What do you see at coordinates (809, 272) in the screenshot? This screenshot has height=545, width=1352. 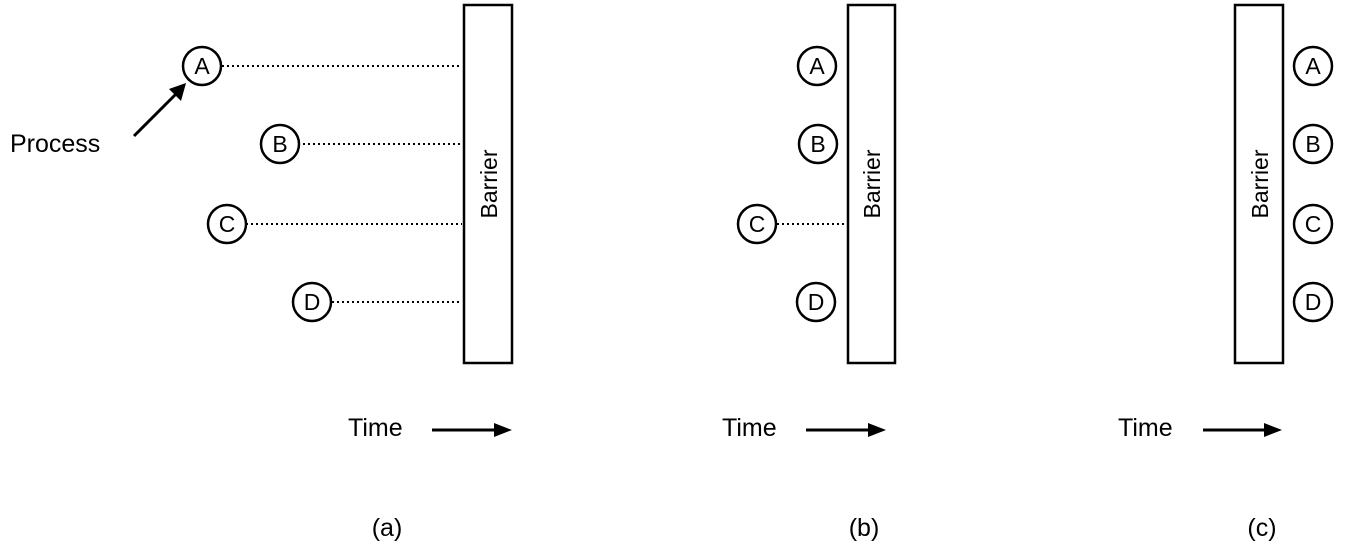 I see `panel-b: Barrier A B C D Time (b)` at bounding box center [809, 272].